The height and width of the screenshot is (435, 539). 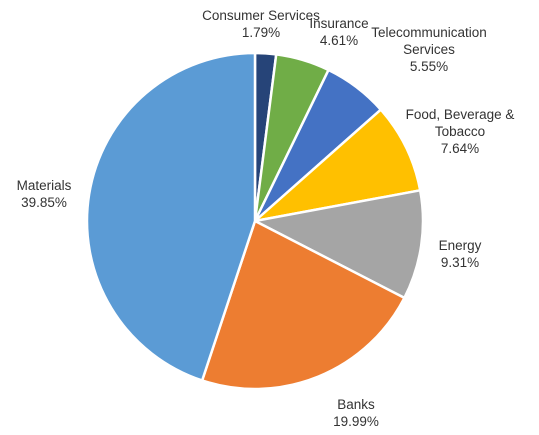 I want to click on slice-value-label-6: 39.85%, so click(x=44, y=202).